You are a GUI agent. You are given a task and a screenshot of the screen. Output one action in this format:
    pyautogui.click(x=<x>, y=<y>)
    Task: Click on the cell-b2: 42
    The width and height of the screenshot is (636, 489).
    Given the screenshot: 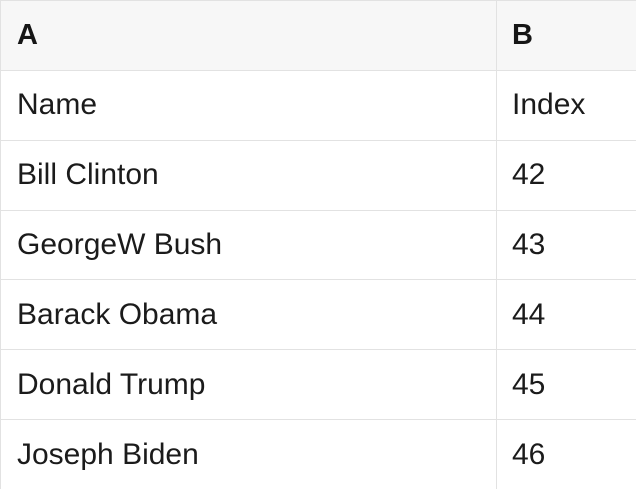 What is the action you would take?
    pyautogui.click(x=529, y=175)
    